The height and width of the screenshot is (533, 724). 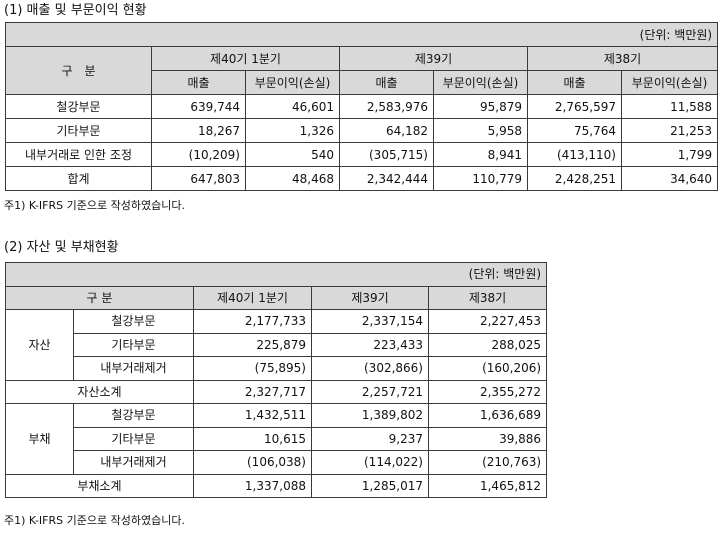 I want to click on subtotal-label: 자산소계, so click(x=99, y=391).